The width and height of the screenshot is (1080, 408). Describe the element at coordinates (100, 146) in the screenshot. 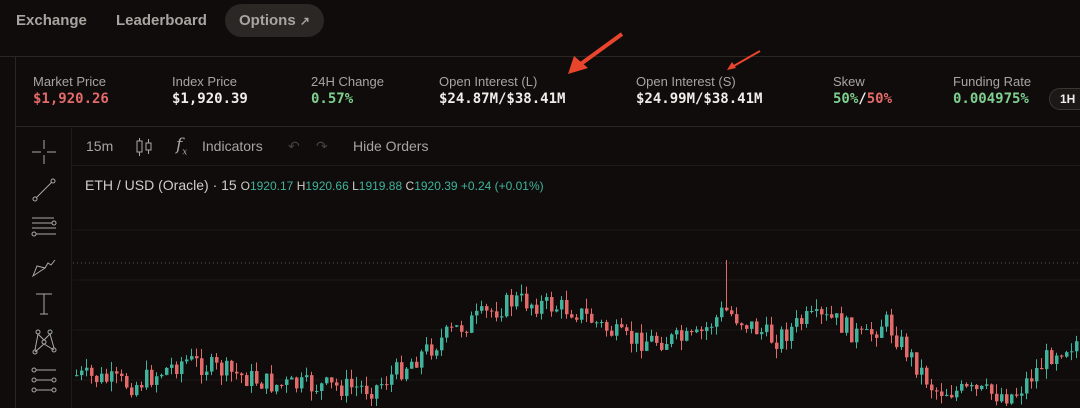

I see `interval-button: 15m` at that location.